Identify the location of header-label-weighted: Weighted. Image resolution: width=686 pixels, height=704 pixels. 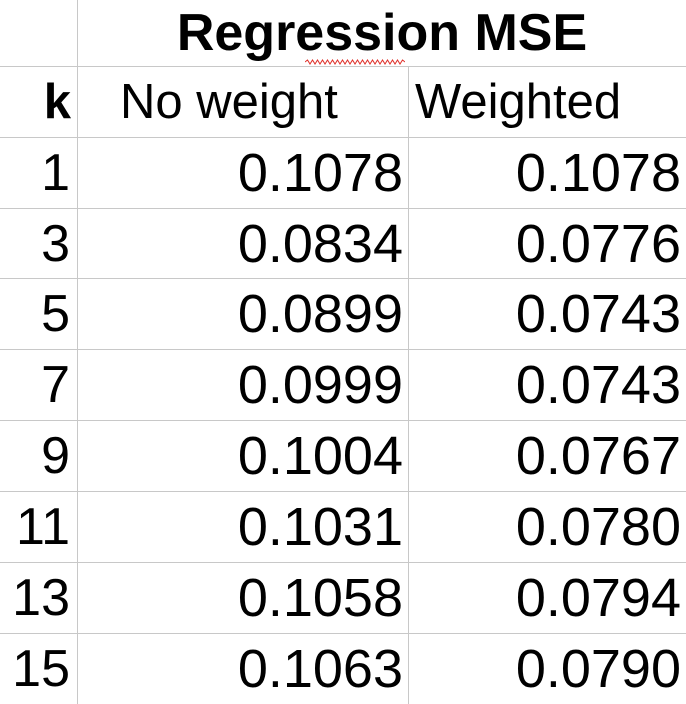
(518, 101).